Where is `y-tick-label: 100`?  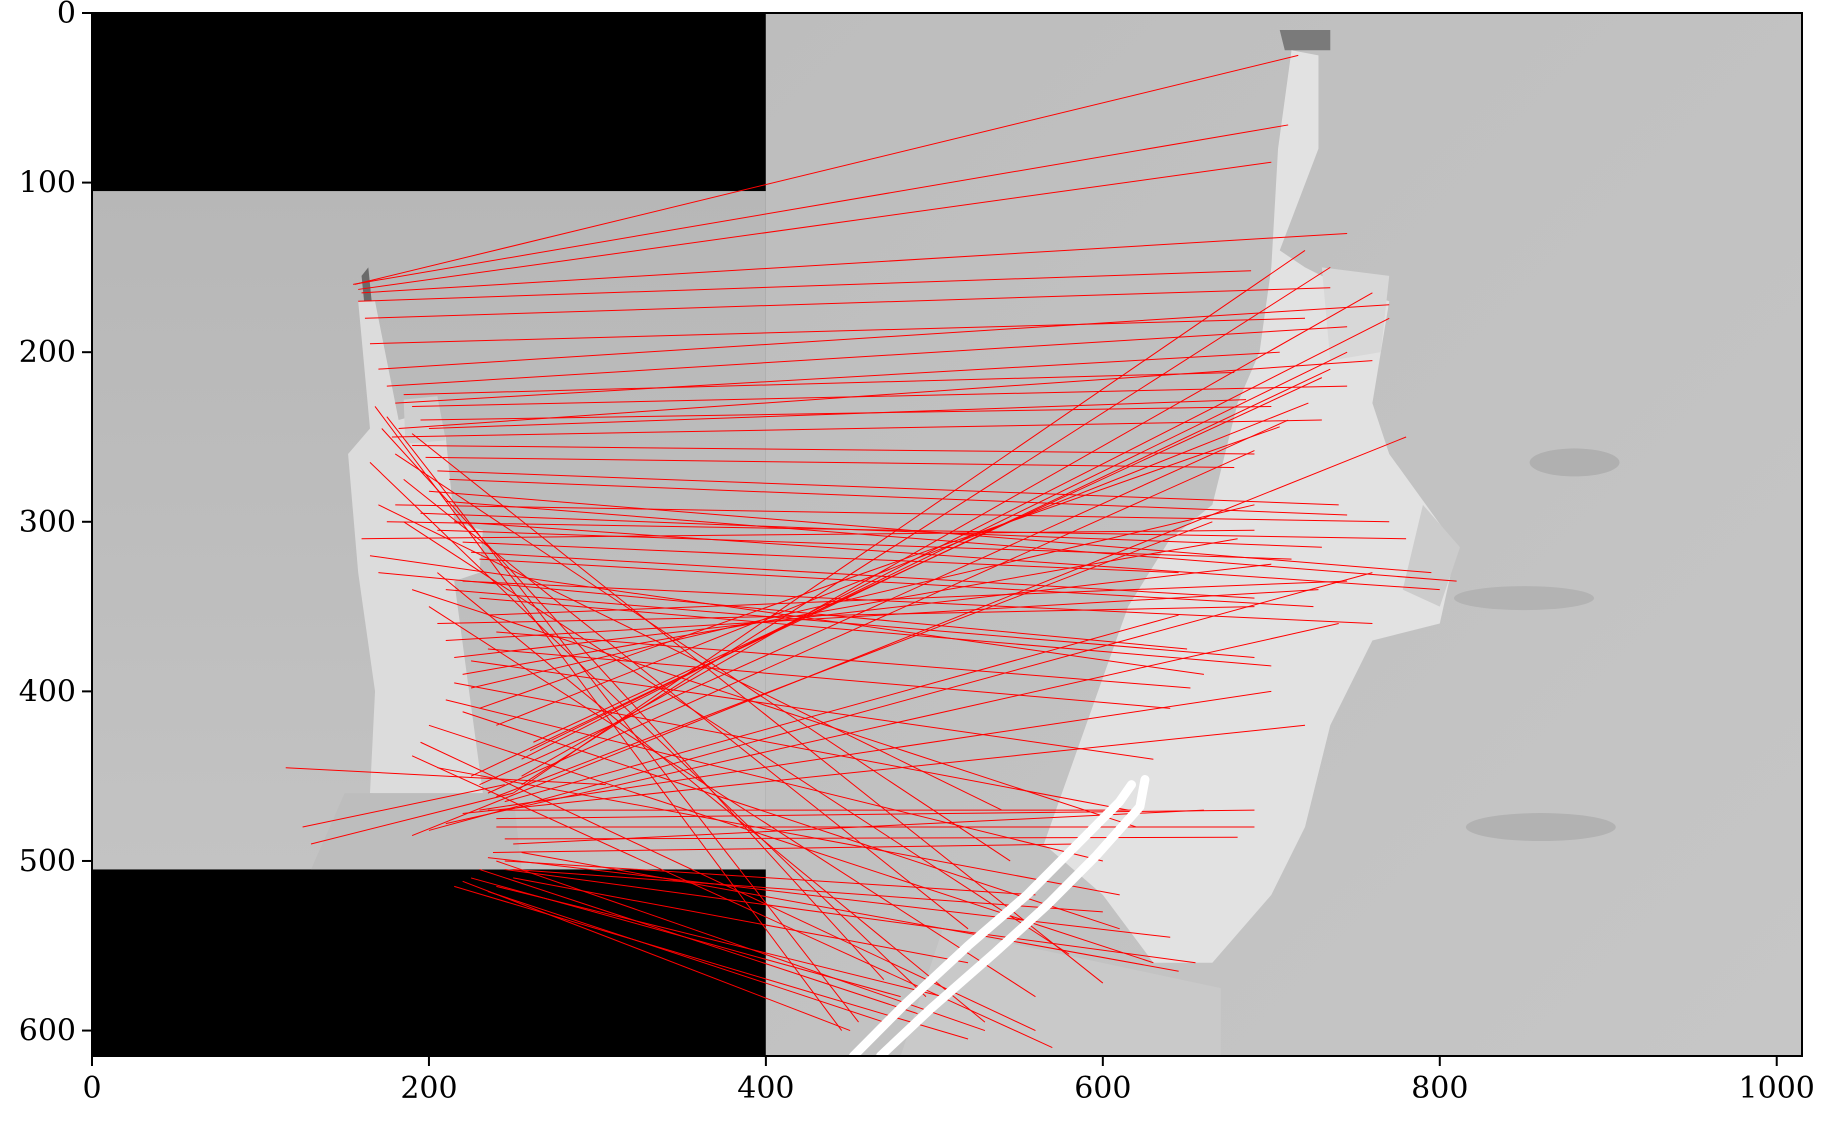 y-tick-label: 100 is located at coordinates (47, 183).